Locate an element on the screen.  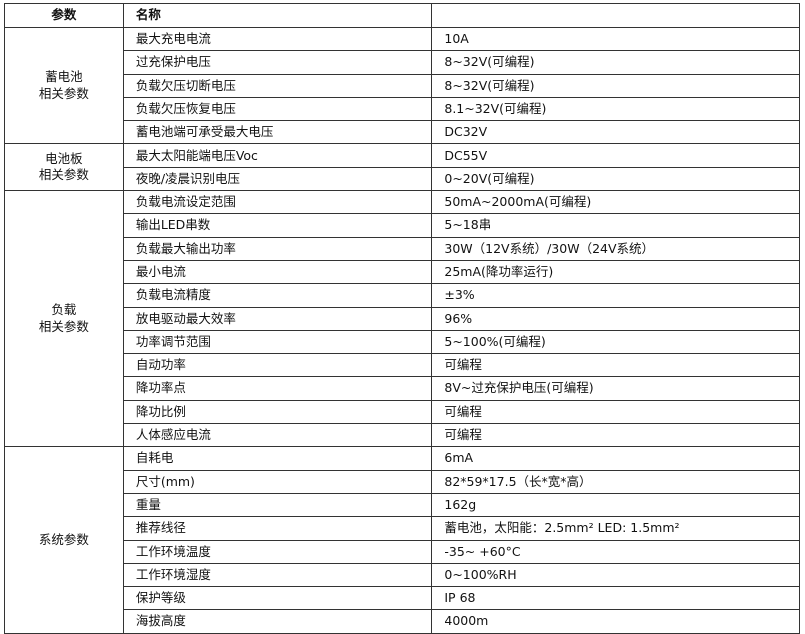
table-row: 蓄电池端可承受最大电压 DC32V is located at coordinates (402, 132).